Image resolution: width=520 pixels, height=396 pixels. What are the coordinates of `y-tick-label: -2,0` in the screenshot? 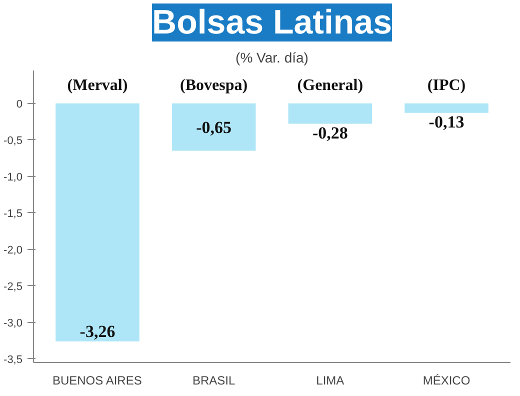 It's located at (13, 250).